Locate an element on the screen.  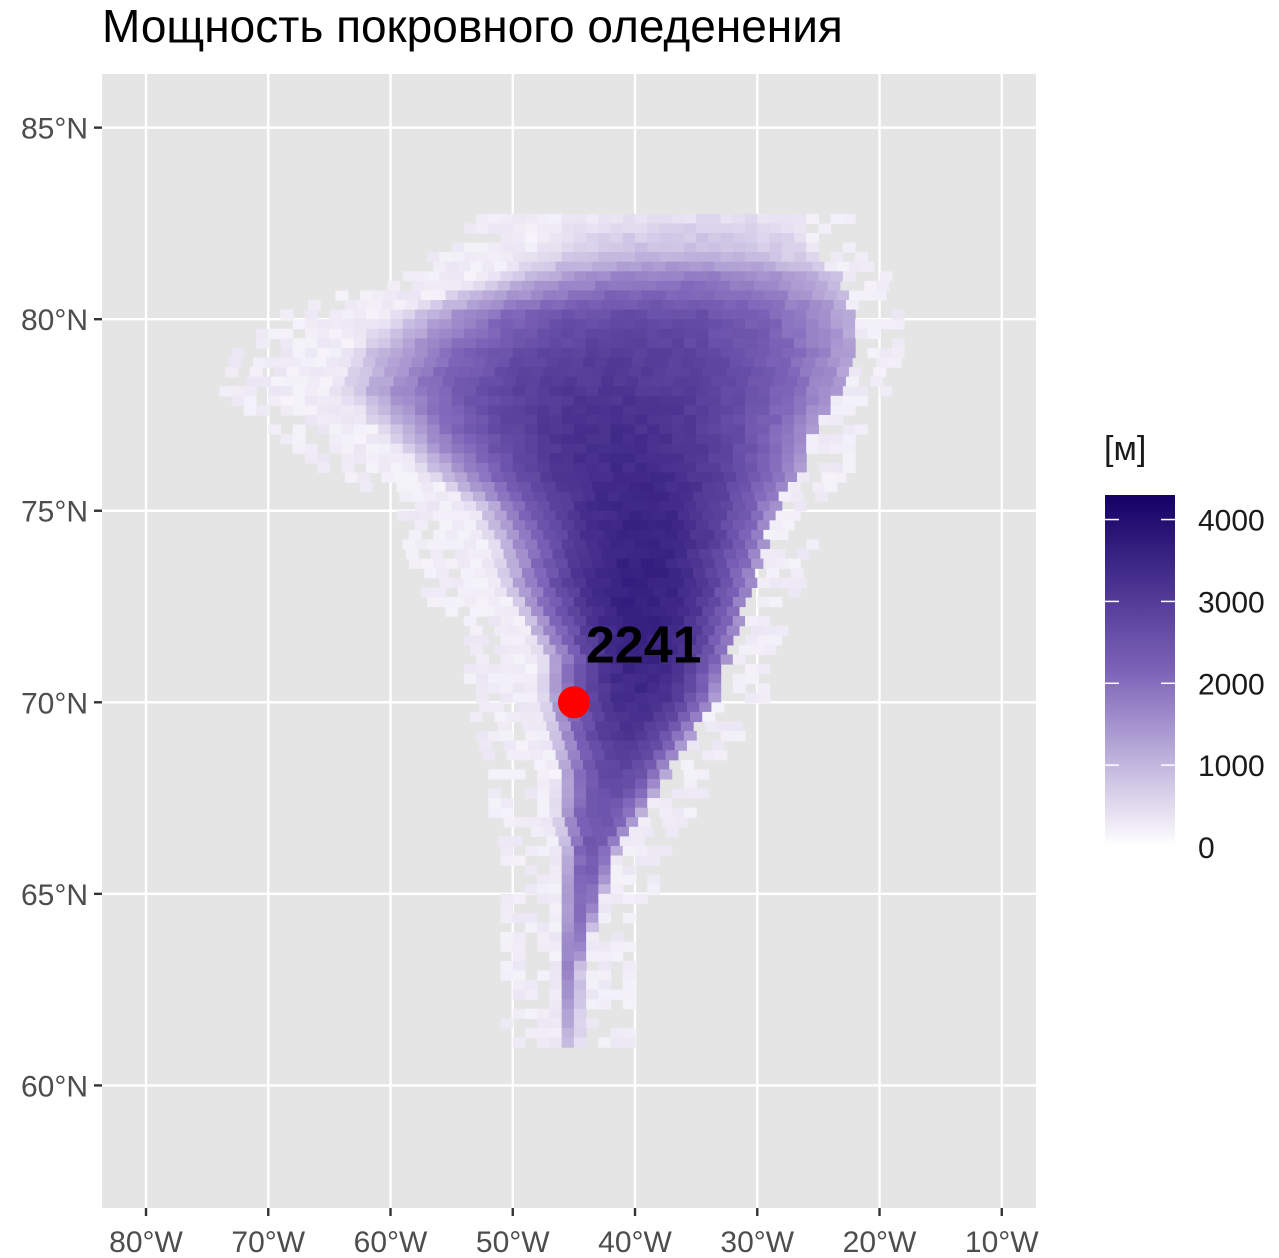
longitude-axis: 80°W 70°W 60°W 50°W 40°W 30°W 20°W 10°W is located at coordinates (574, 1233).